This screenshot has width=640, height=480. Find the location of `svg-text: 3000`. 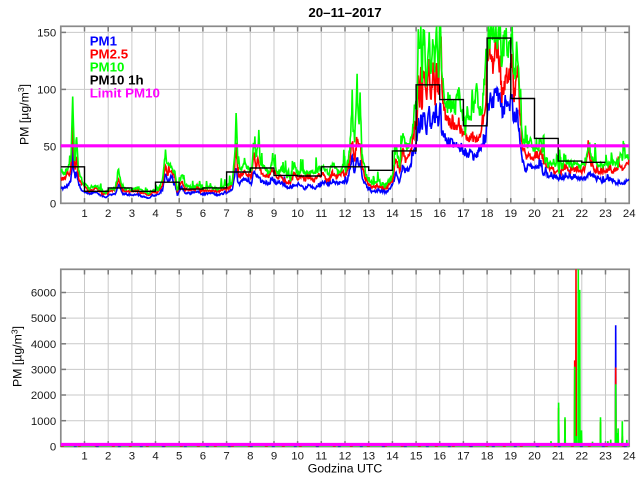

svg-text: 3000 is located at coordinates (43, 371).